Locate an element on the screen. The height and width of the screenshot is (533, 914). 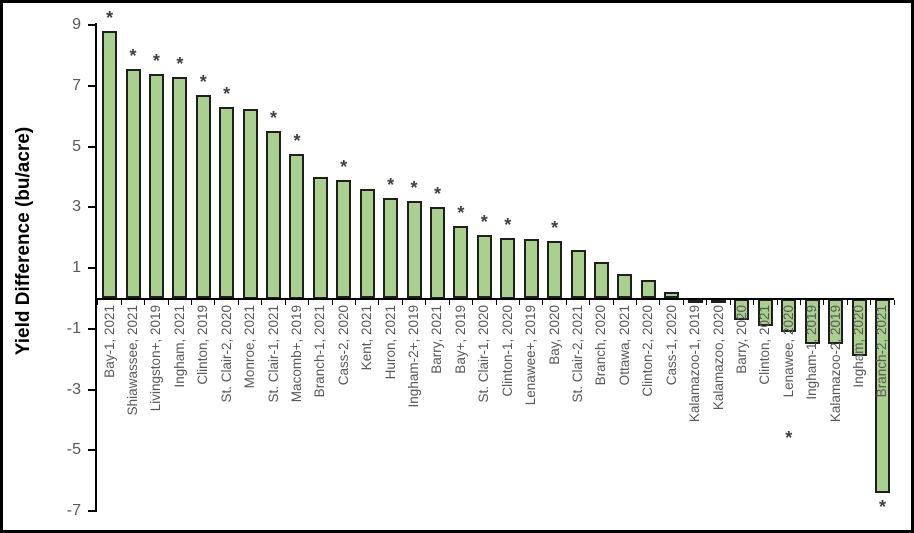
y-tick-label: -3 is located at coordinates (73, 389).